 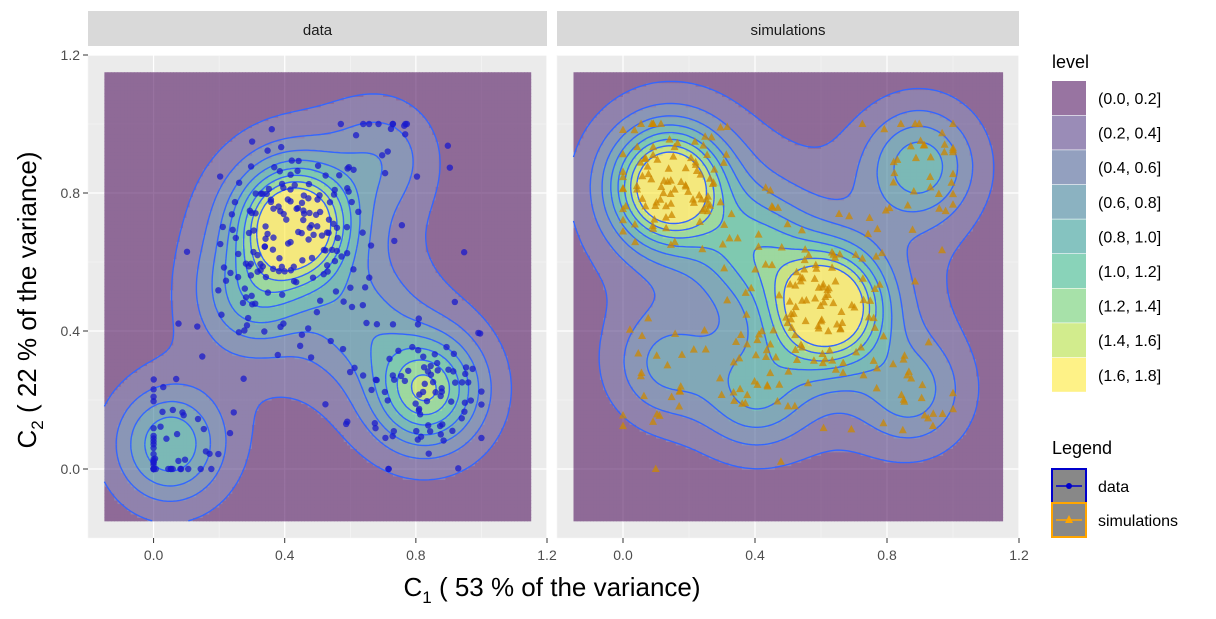 What do you see at coordinates (750, 251) in the screenshot?
I see `contour-line` at bounding box center [750, 251].